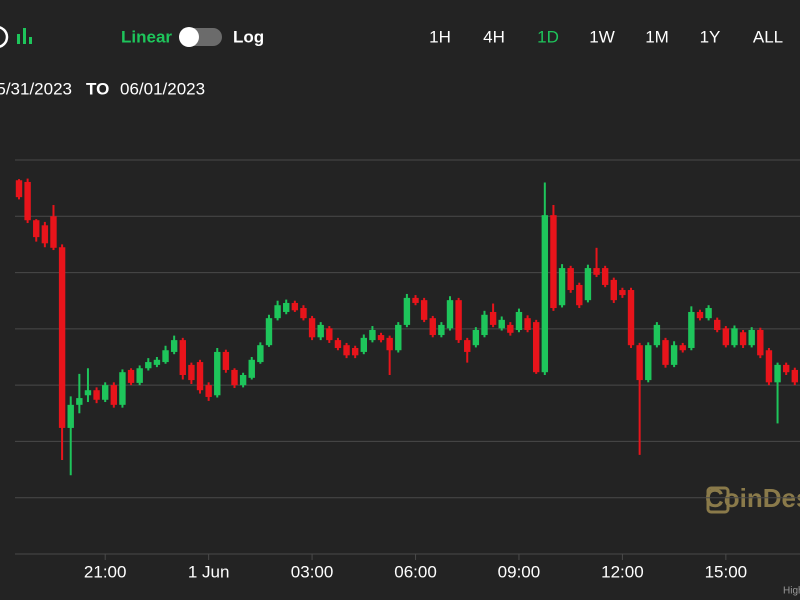 Image resolution: width=800 pixels, height=600 pixels. Describe the element at coordinates (248, 36) in the screenshot. I see `log-label: Log` at that location.